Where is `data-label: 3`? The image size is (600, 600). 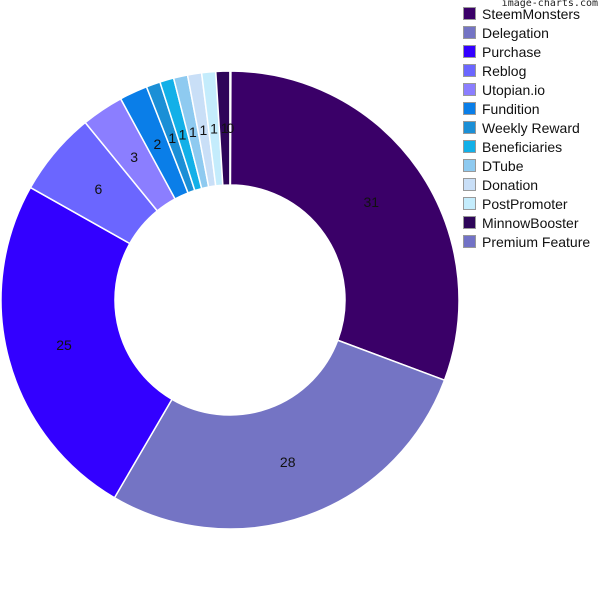 data-label: 3 is located at coordinates (134, 157).